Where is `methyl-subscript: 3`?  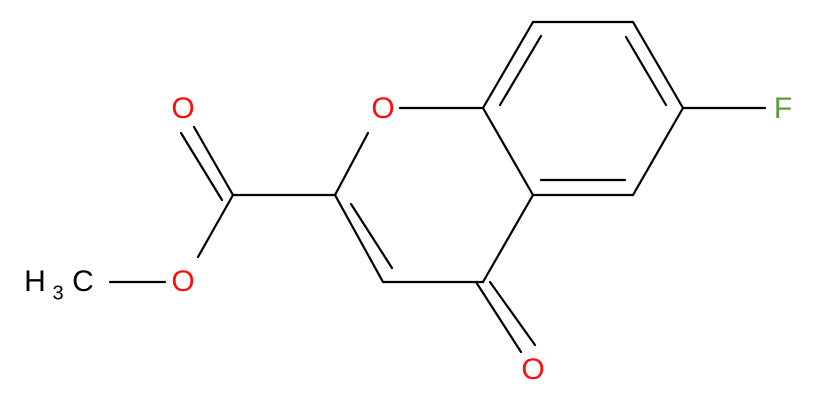
methyl-subscript: 3 is located at coordinates (57, 293).